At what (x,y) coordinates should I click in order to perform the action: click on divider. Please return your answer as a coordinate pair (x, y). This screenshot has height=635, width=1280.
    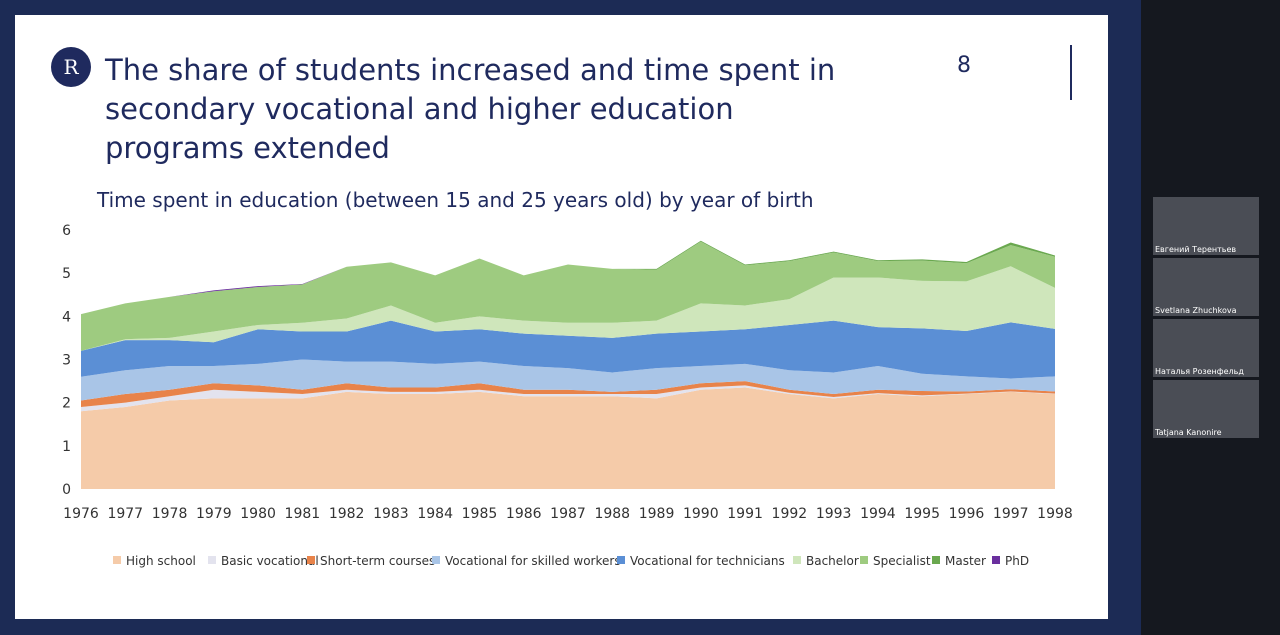
    Looking at the image, I should click on (1071, 72).